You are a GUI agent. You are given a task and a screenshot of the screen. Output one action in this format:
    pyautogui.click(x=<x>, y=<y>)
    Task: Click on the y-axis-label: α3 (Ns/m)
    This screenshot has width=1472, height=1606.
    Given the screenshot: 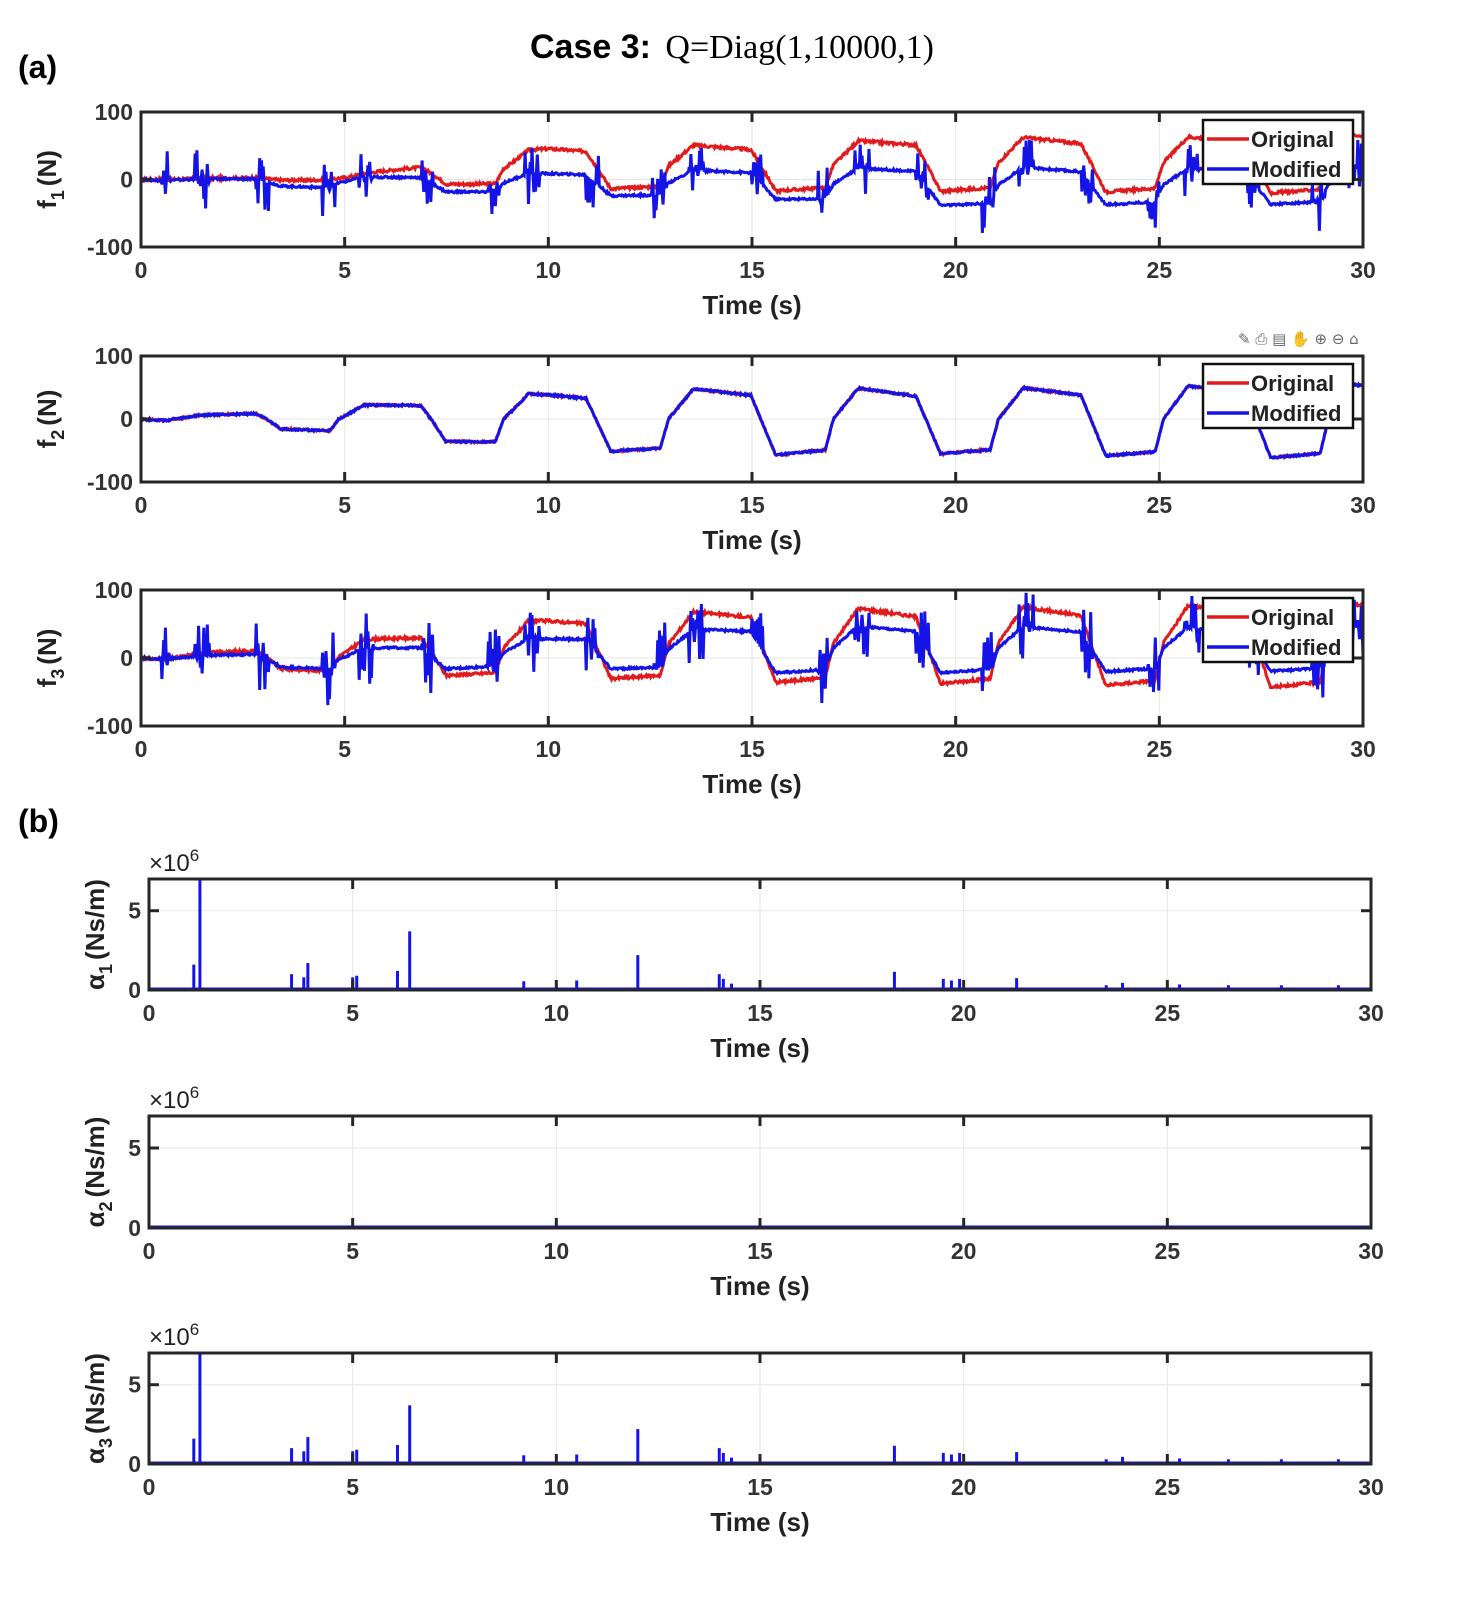 What is the action you would take?
    pyautogui.click(x=98, y=1408)
    